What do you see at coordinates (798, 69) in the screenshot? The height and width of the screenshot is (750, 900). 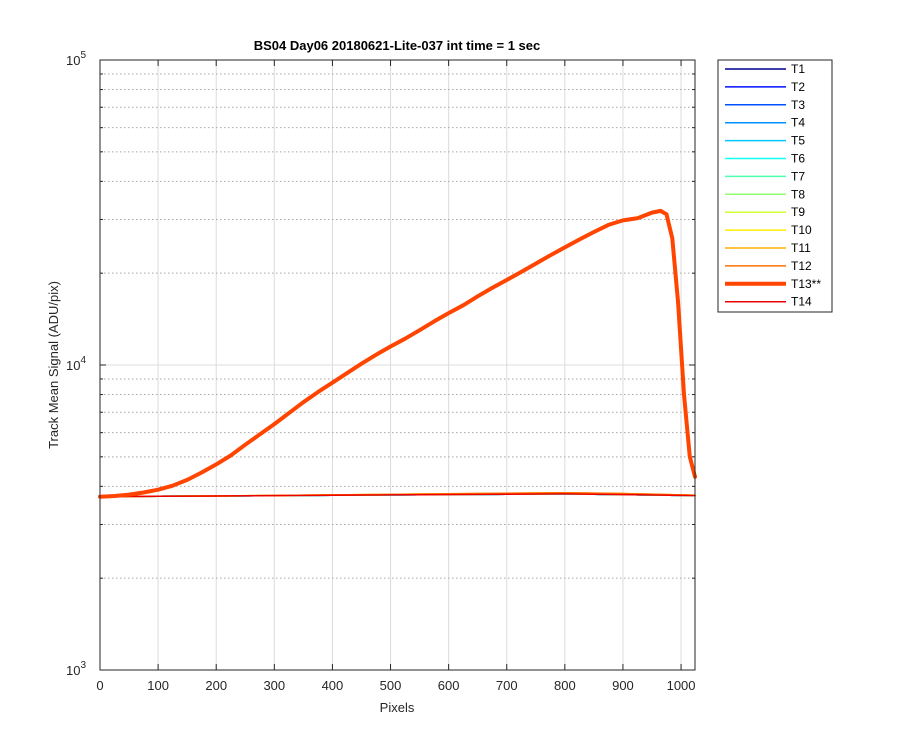 I see `legend-label: T1` at bounding box center [798, 69].